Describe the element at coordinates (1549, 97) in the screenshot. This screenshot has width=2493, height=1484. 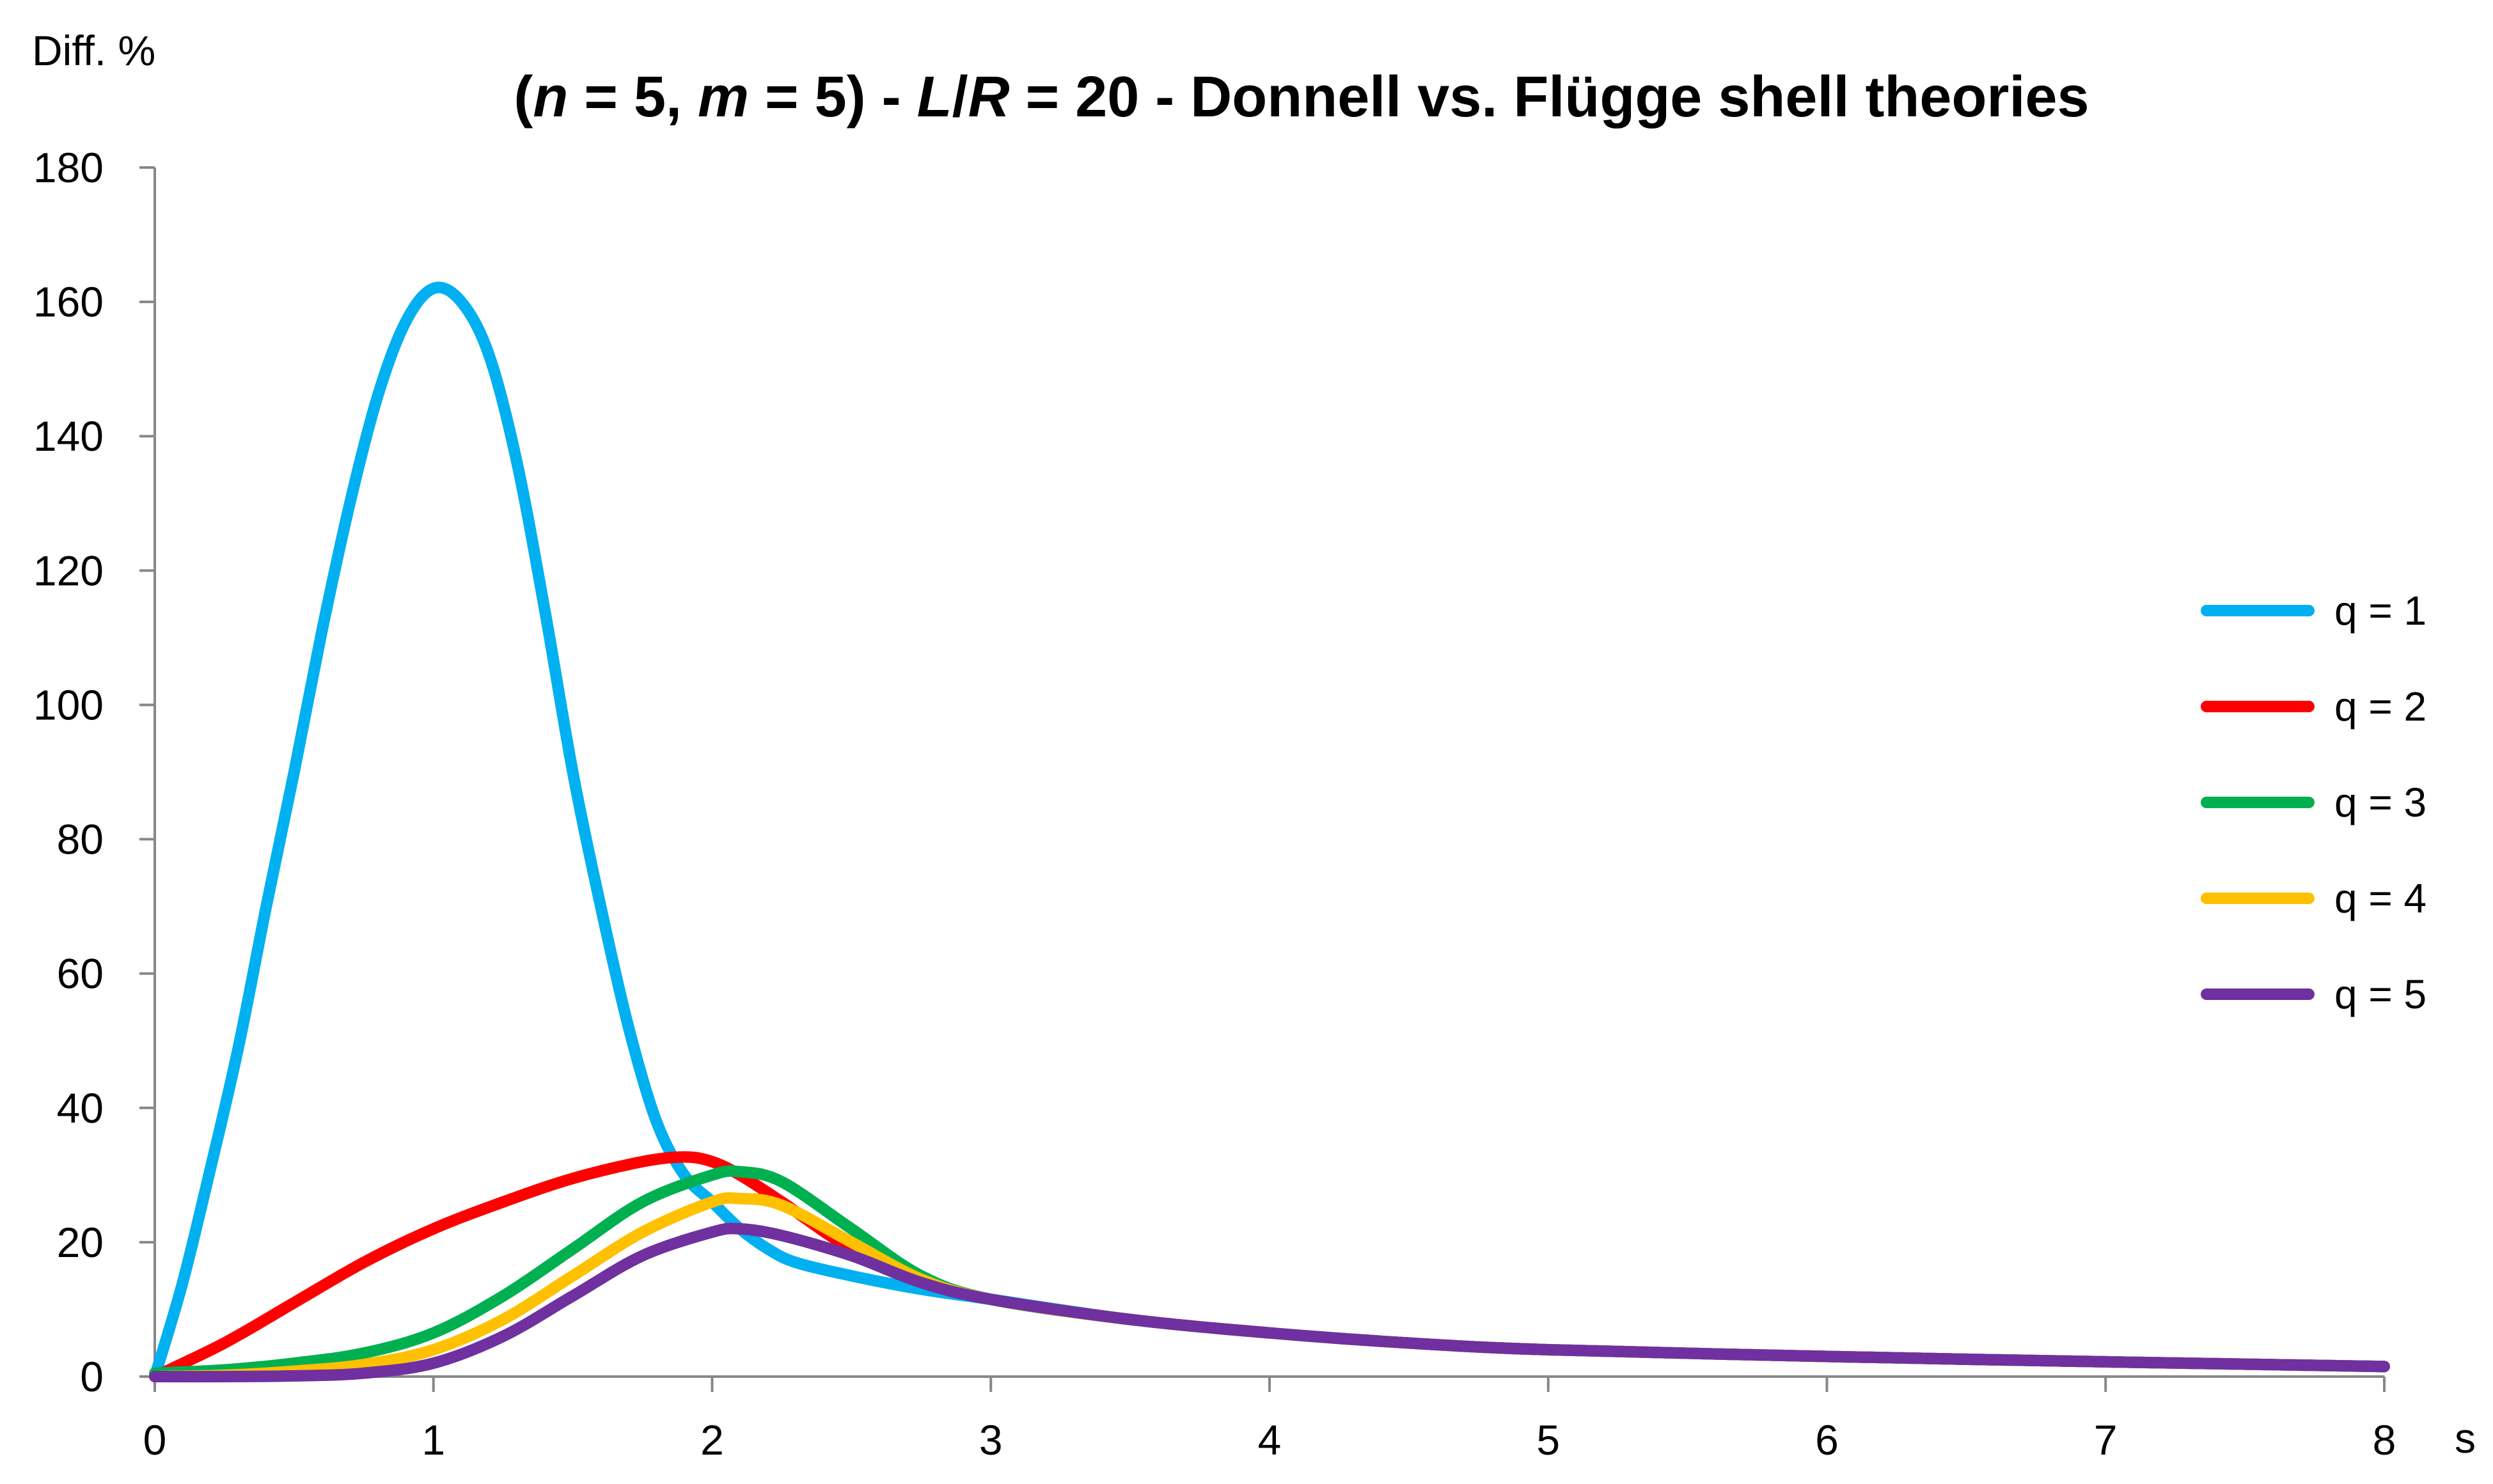
I see `chart-title-part: = 20 - Donnell vs. Flügge shell theories` at that location.